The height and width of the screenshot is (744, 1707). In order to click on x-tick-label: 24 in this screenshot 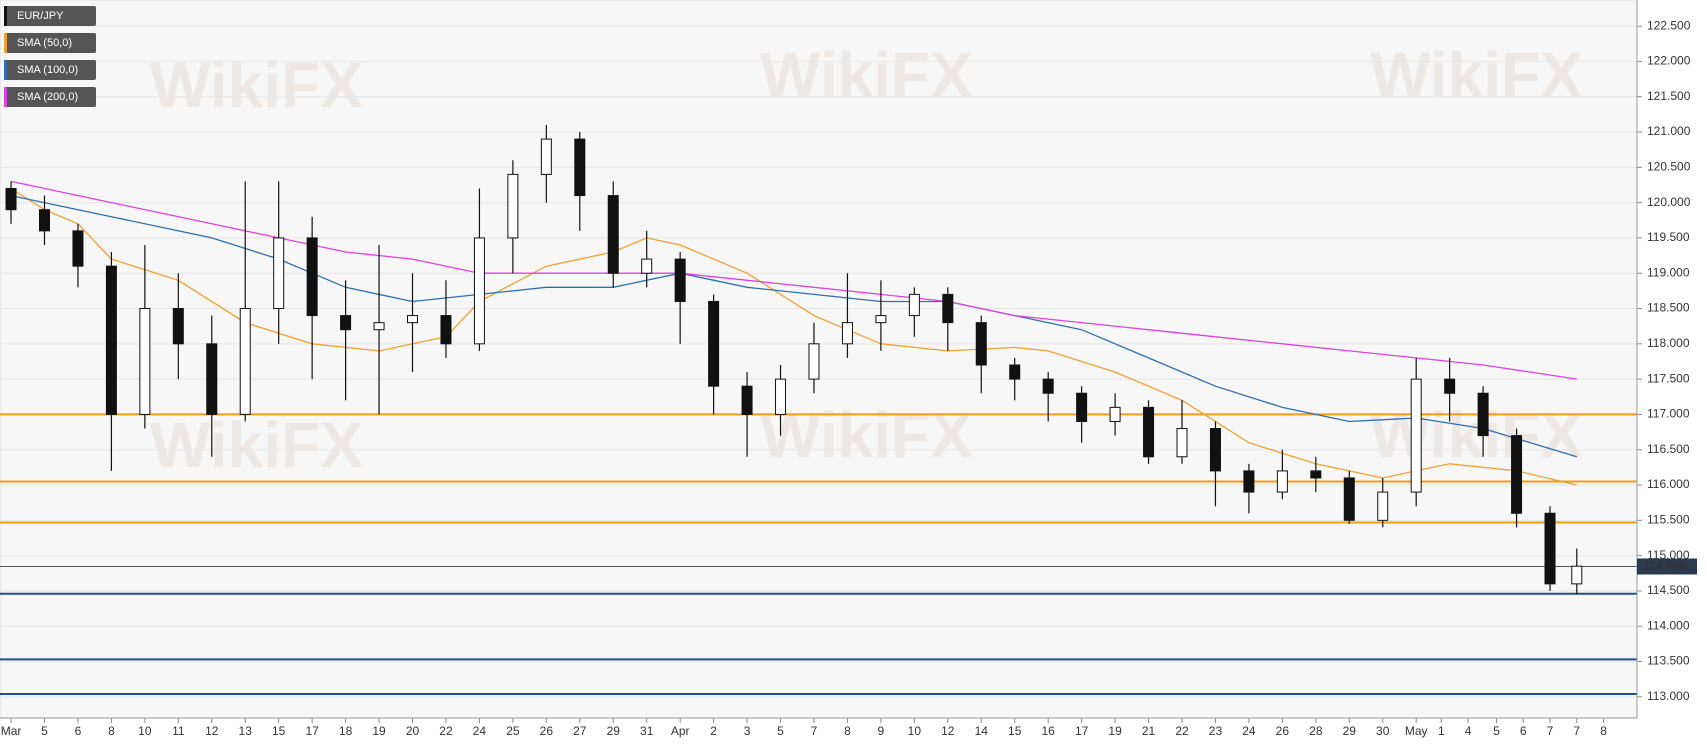, I will do `click(1249, 731)`.